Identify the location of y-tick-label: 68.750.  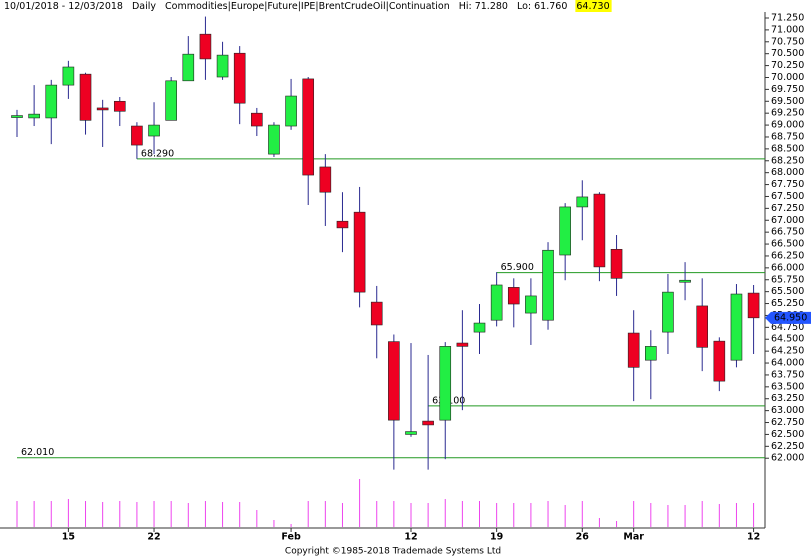
(787, 136).